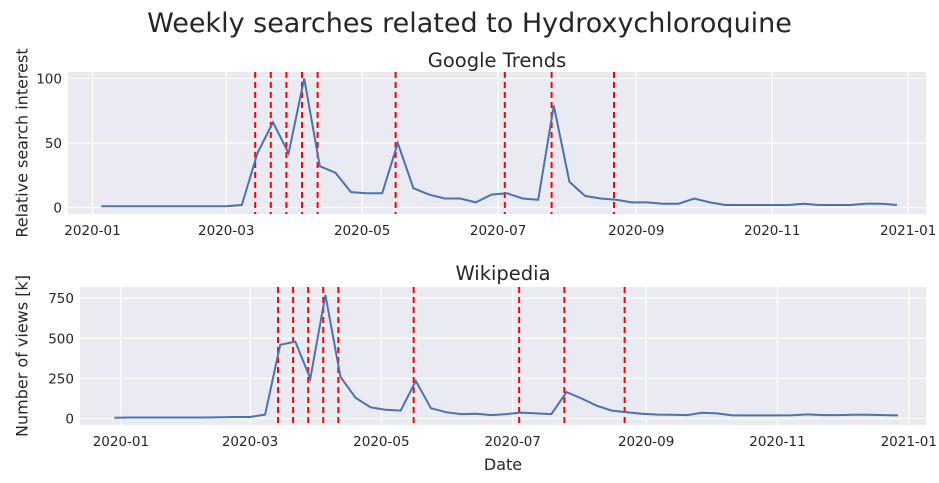 This screenshot has height=483, width=939. What do you see at coordinates (61, 339) in the screenshot?
I see `y-tick-label: 500` at bounding box center [61, 339].